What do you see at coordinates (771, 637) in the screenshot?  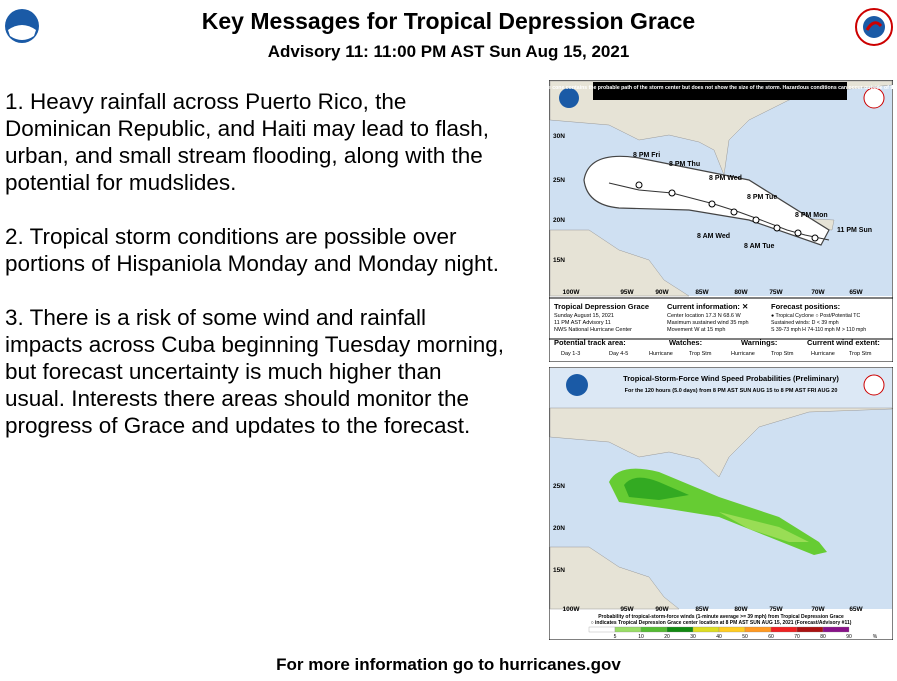 I see `scale-label: 60` at bounding box center [771, 637].